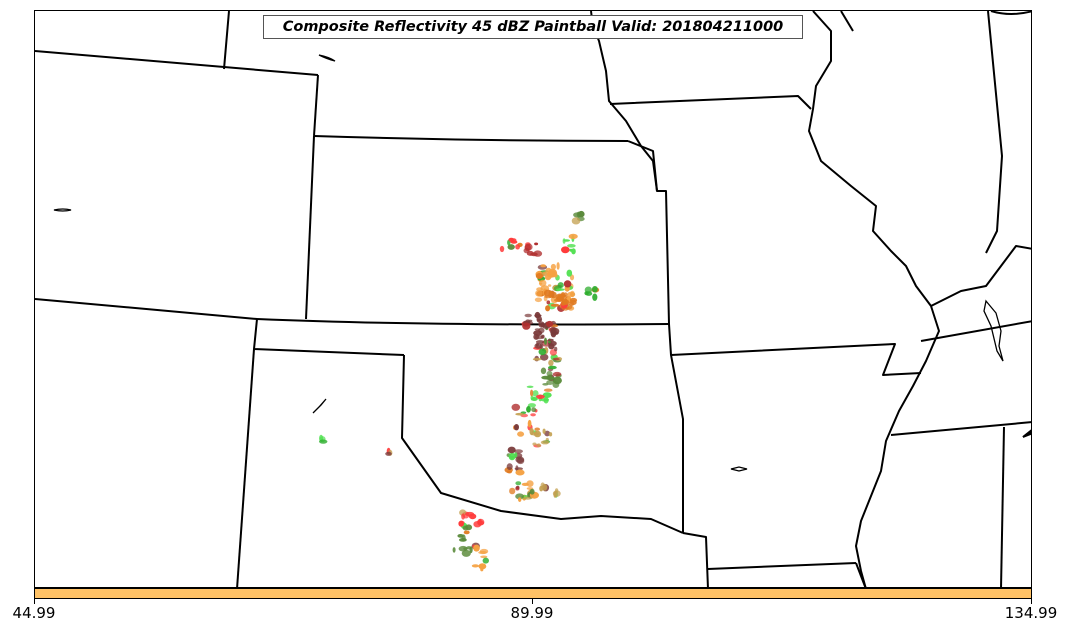 This screenshot has width=1070, height=633. What do you see at coordinates (319, 406) in the screenshot?
I see `lake-nm` at bounding box center [319, 406].